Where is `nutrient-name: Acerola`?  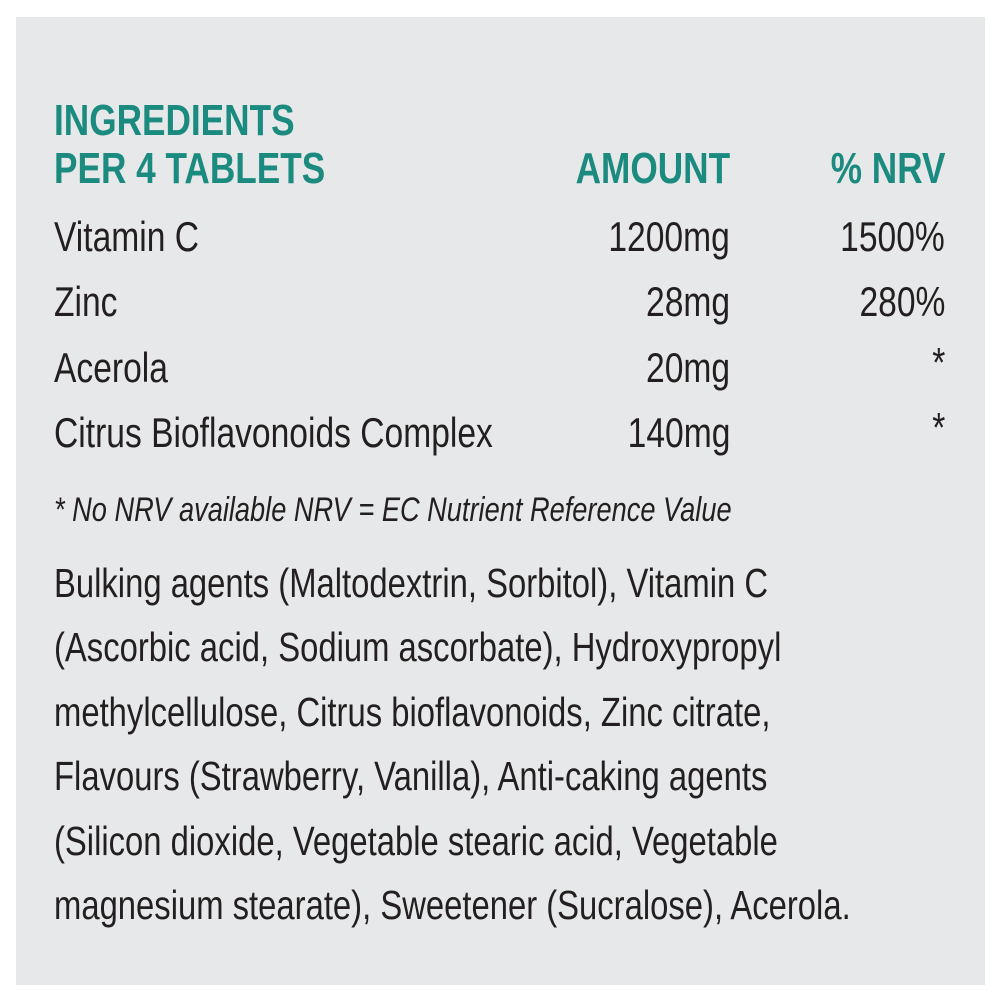
nutrient-name: Acerola is located at coordinates (111, 367).